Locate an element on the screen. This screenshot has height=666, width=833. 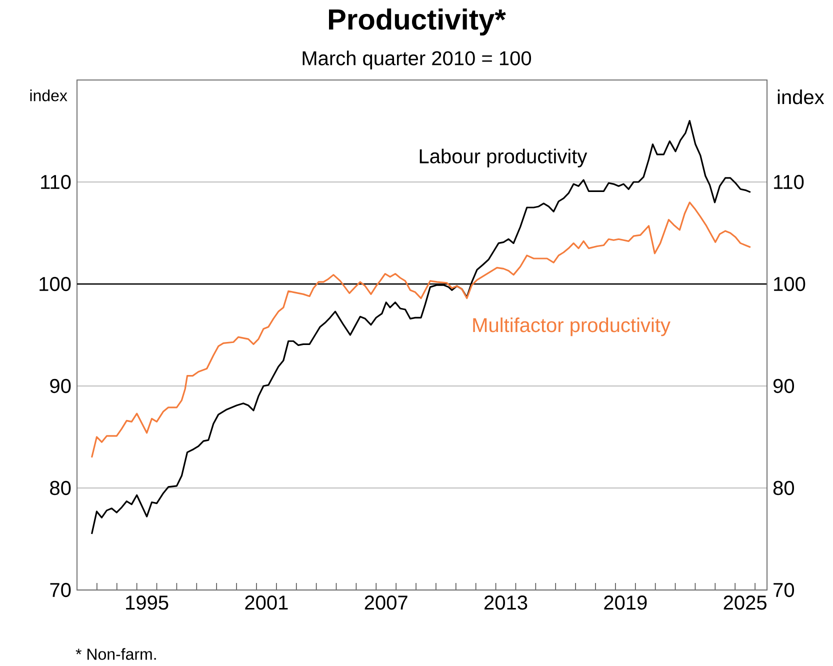
series-label: Labour productivity is located at coordinates (504, 158).